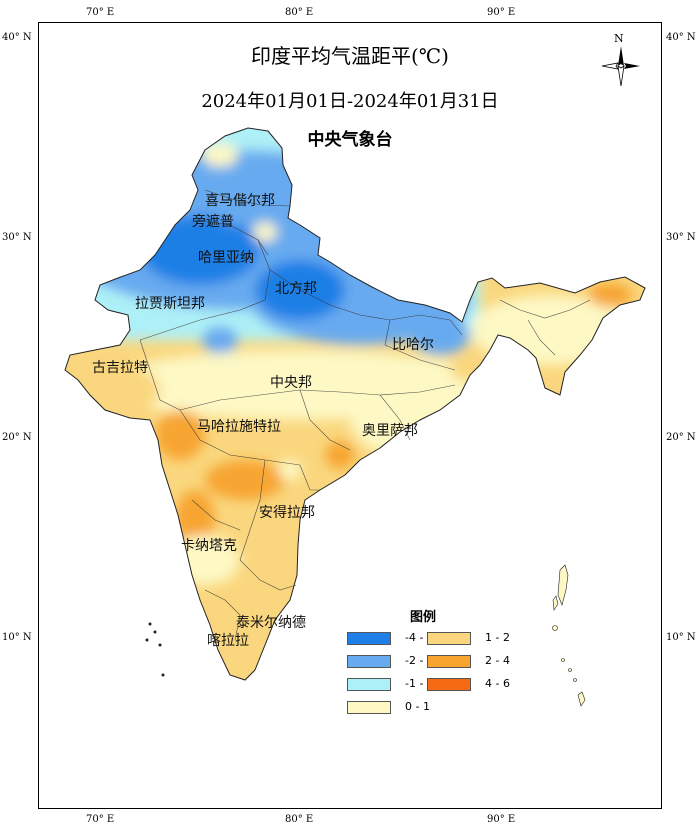 This screenshot has width=700, height=831. What do you see at coordinates (501, 819) in the screenshot?
I see `lon-label-bottom-90: 90° E` at bounding box center [501, 819].